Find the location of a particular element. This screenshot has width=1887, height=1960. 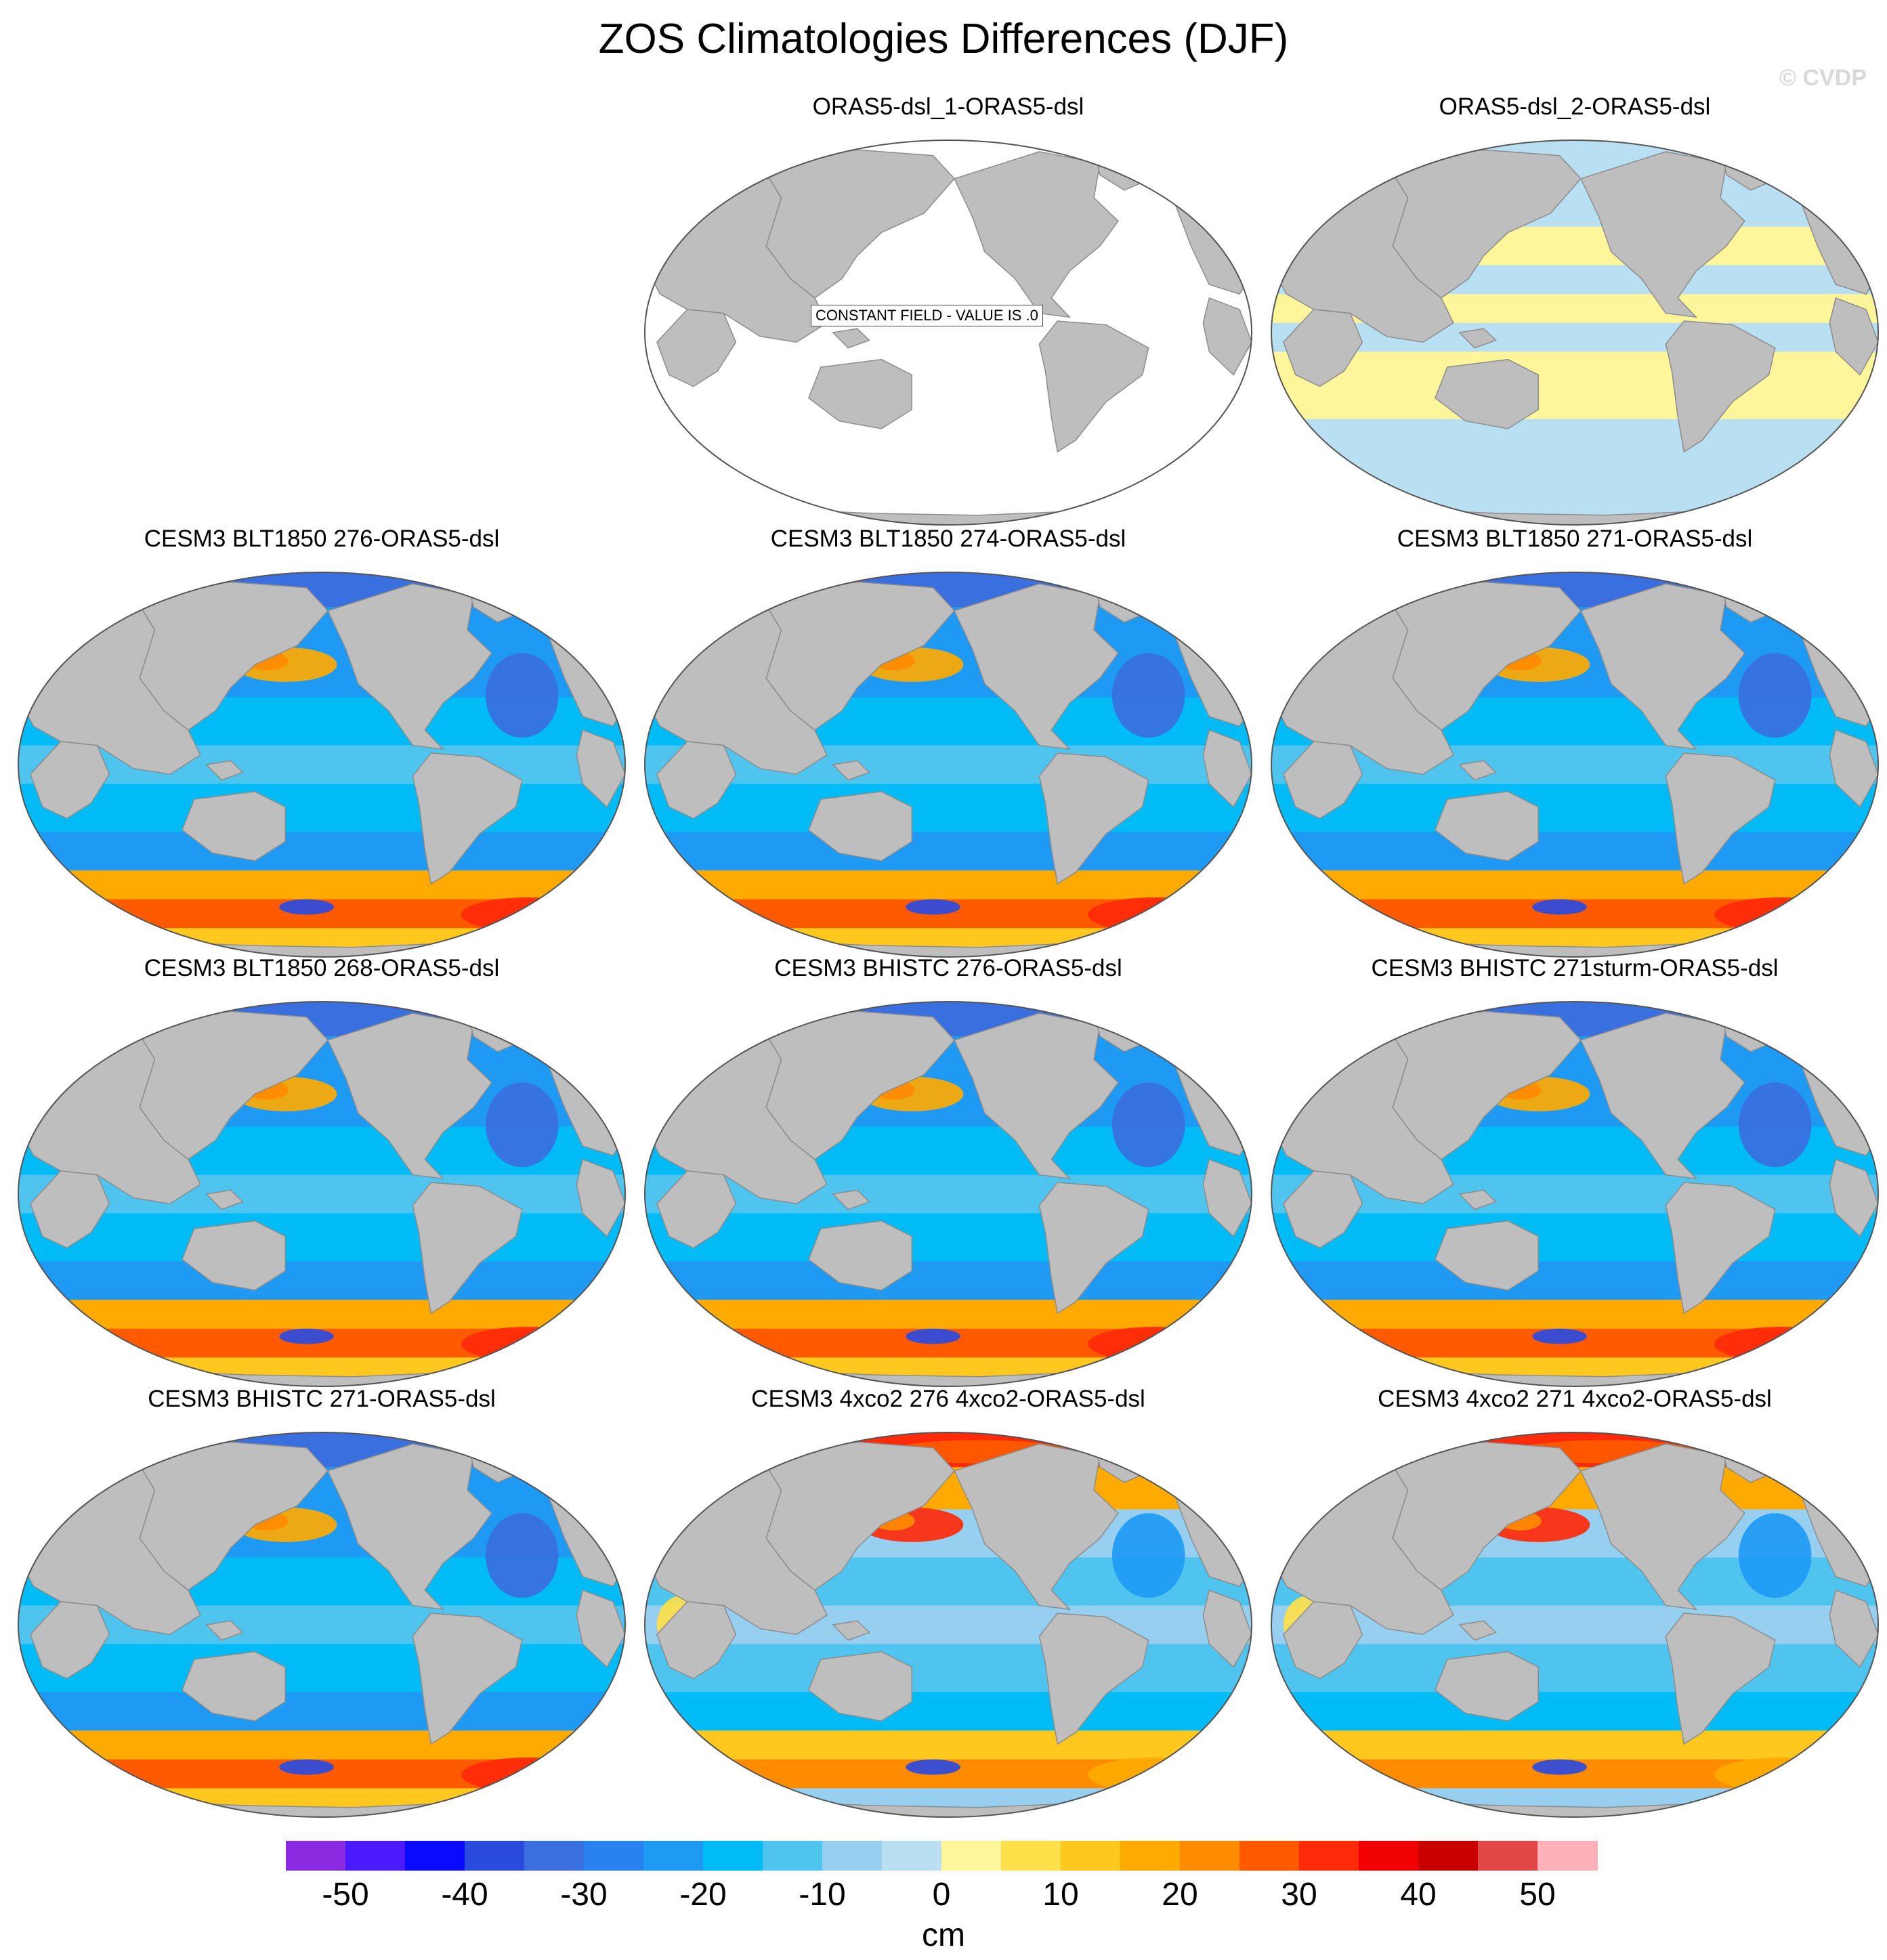

map-panel: CESM3 BLT1850 268-ORAS5-dsl is located at coordinates (322, 1171).